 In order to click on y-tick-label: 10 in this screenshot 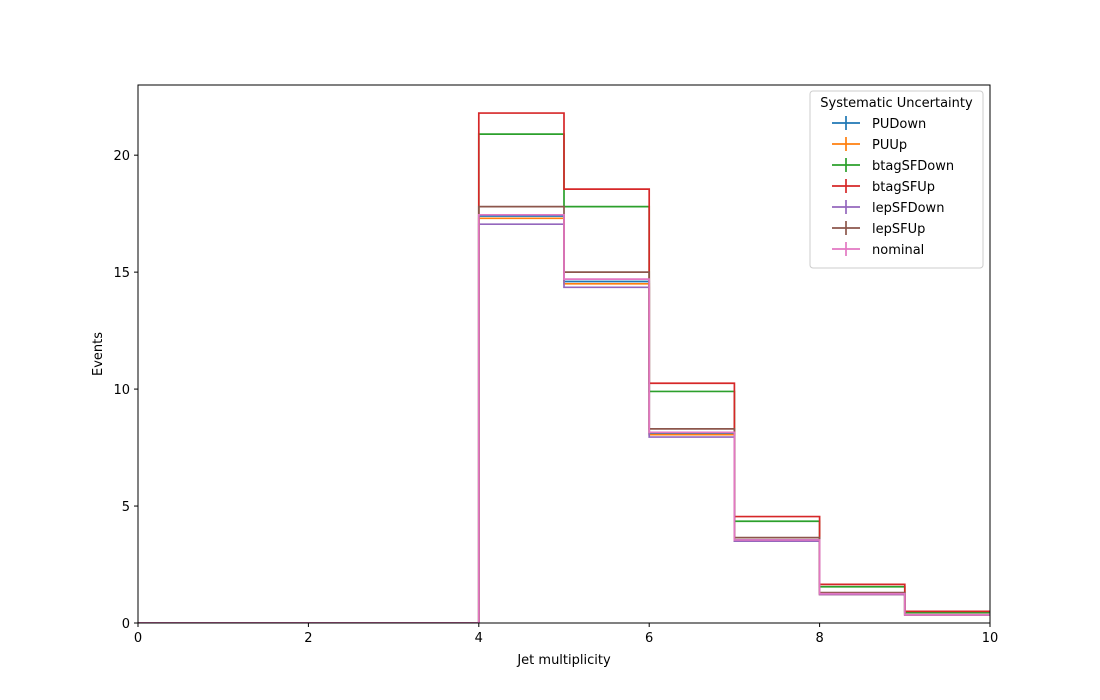, I will do `click(121, 390)`.